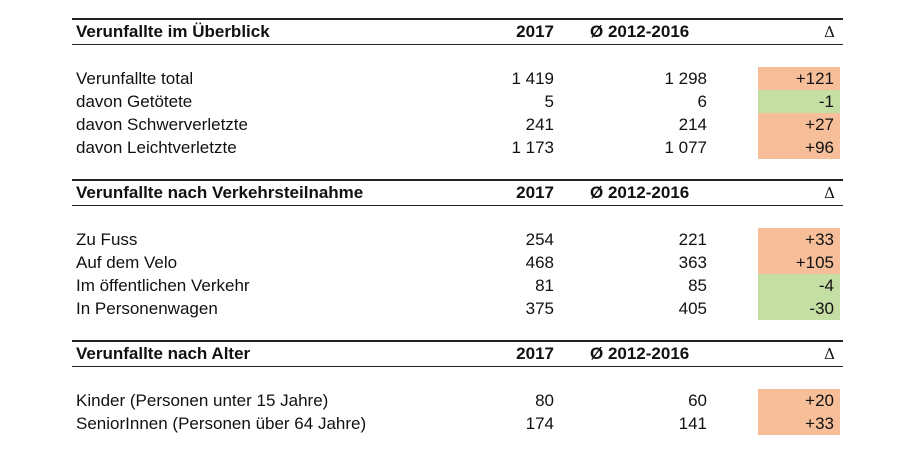 The image size is (900, 450). What do you see at coordinates (532, 147) in the screenshot?
I see `value-2017: 1 173` at bounding box center [532, 147].